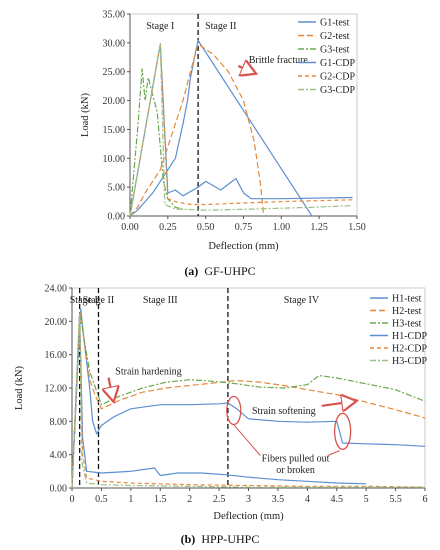 Image resolution: width=440 pixels, height=550 pixels. What do you see at coordinates (114, 43) in the screenshot?
I see `y-tick-label: 30.00` at bounding box center [114, 43].